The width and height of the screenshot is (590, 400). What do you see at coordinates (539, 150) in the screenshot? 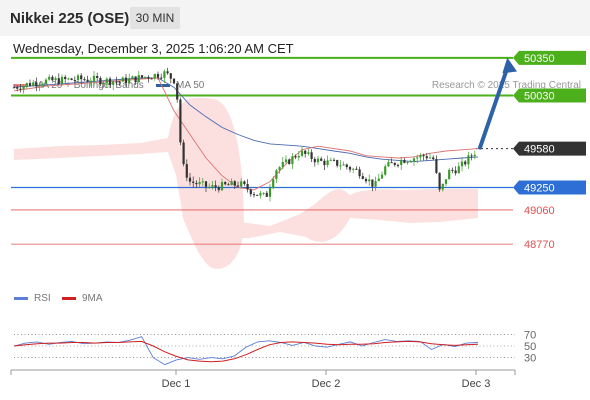
I see `level-tag-49580: 49580` at bounding box center [539, 150].